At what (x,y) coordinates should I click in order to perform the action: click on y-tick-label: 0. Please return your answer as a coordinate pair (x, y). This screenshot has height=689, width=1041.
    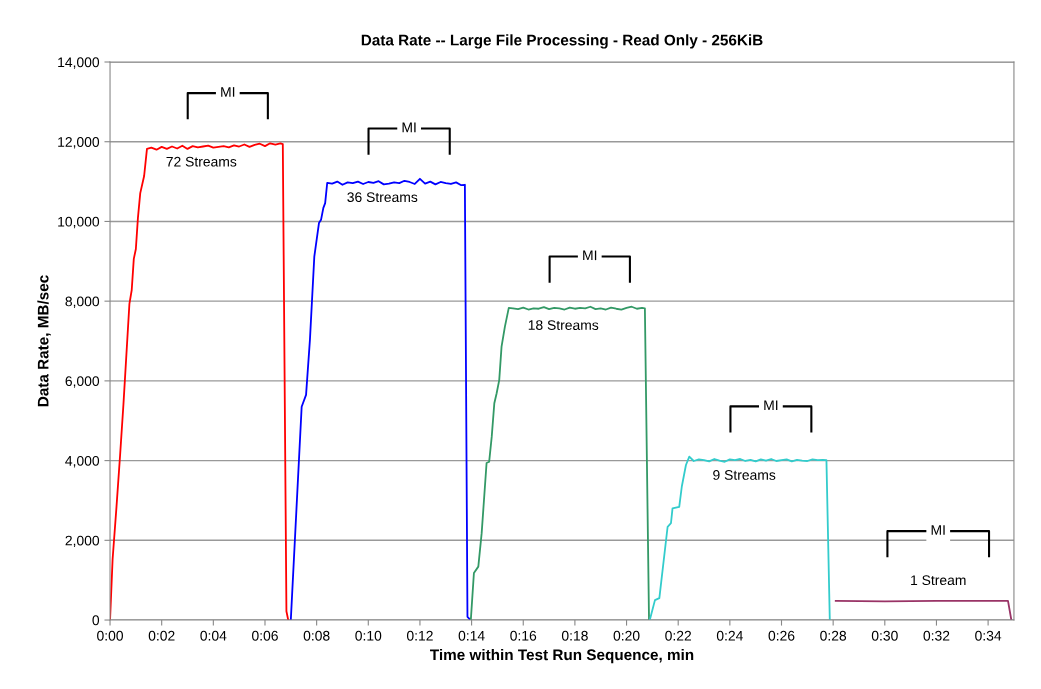
    Looking at the image, I should click on (96, 620).